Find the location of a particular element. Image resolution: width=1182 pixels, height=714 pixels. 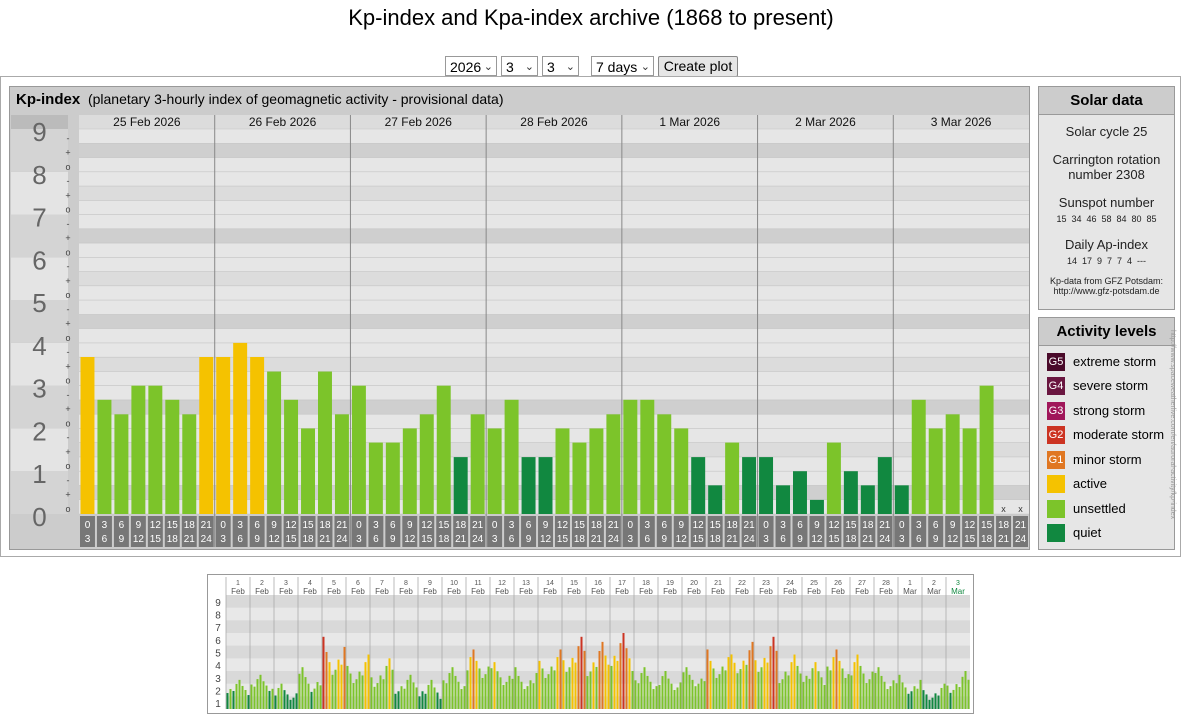

hour-end-label: 6 is located at coordinates (376, 539).